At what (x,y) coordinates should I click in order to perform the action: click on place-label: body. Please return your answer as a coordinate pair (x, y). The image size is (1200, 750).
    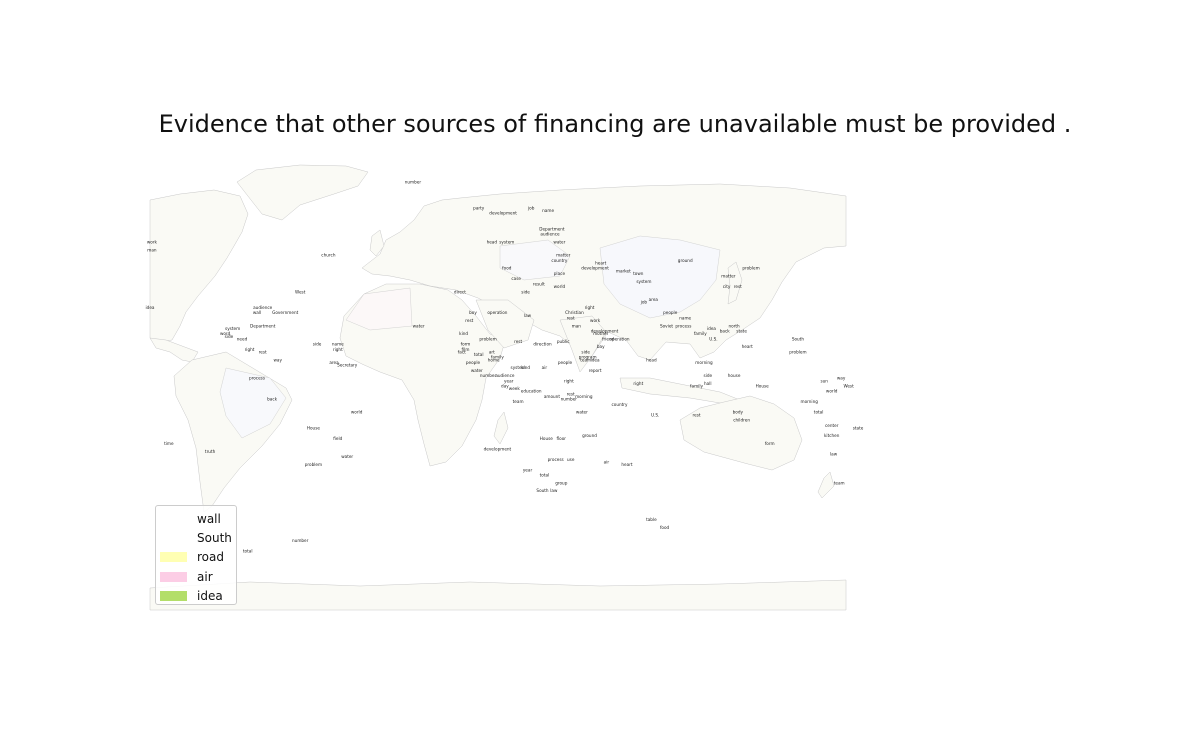
    Looking at the image, I should click on (738, 412).